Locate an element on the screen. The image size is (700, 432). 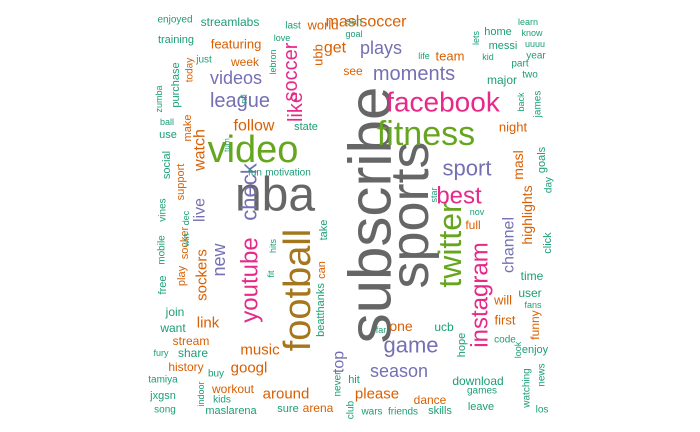
word-league: league is located at coordinates (240, 101).